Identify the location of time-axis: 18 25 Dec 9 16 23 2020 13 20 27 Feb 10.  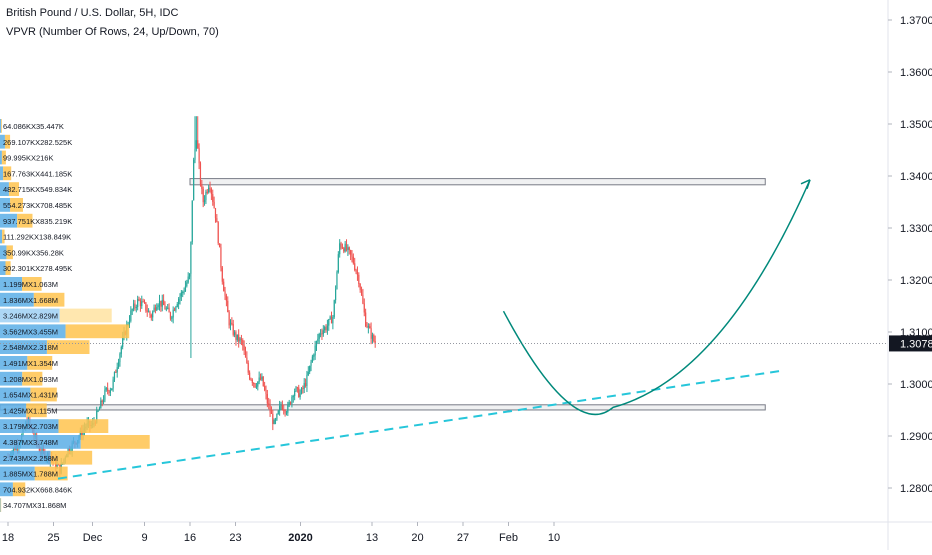
(281, 533).